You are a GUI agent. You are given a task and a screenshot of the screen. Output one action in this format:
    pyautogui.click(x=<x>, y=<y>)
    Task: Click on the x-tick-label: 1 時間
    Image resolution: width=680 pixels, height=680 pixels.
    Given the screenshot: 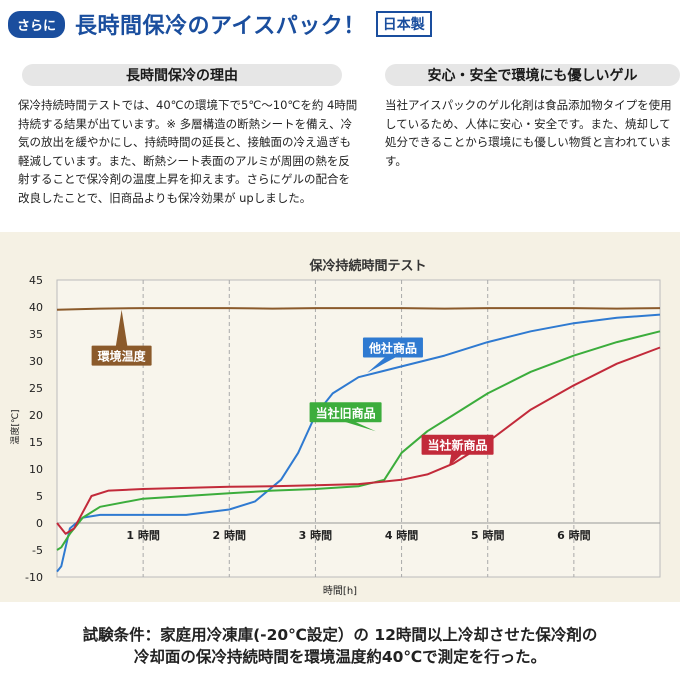 What is the action you would take?
    pyautogui.click(x=142, y=535)
    